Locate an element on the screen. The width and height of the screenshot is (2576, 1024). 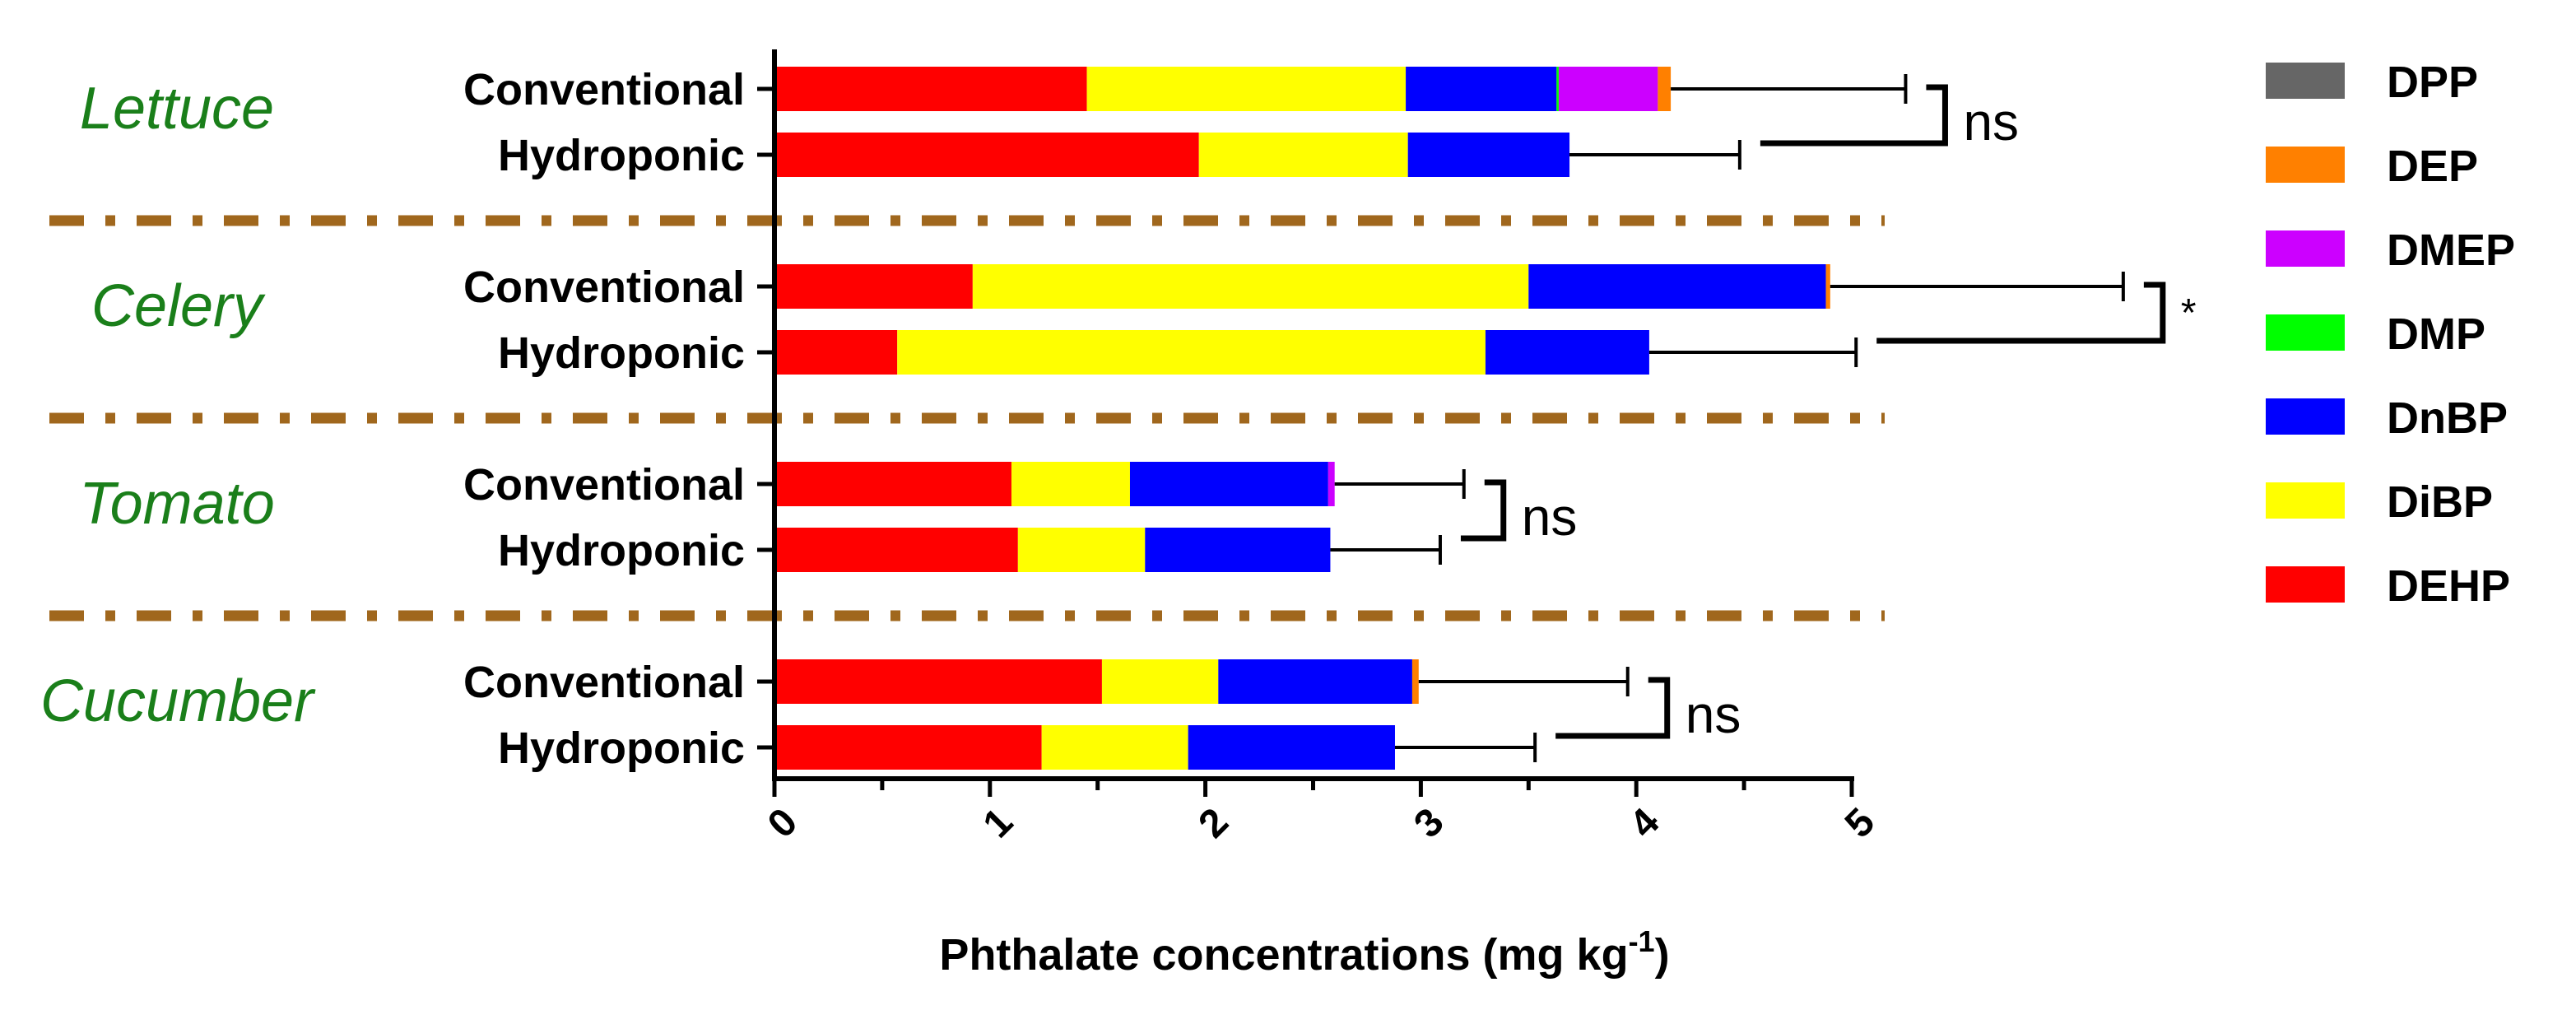
x-tick-label: 3 is located at coordinates (1429, 823).